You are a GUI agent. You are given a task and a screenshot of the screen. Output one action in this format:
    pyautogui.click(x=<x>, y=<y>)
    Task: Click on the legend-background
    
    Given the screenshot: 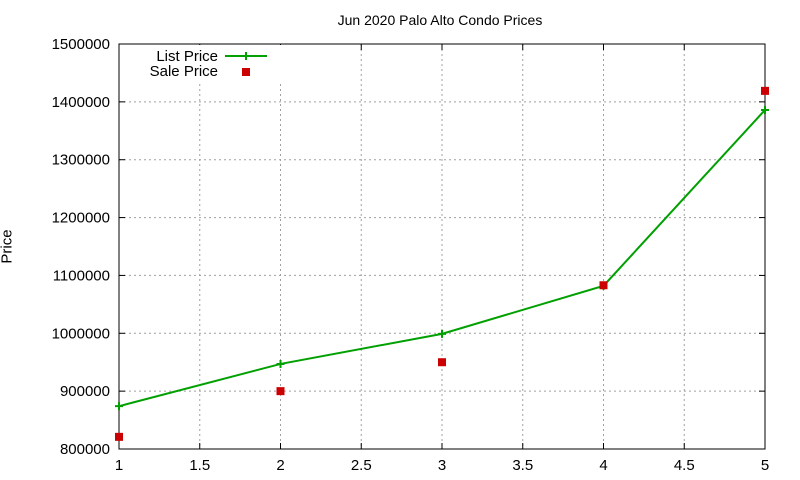 What is the action you would take?
    pyautogui.click(x=205, y=63)
    